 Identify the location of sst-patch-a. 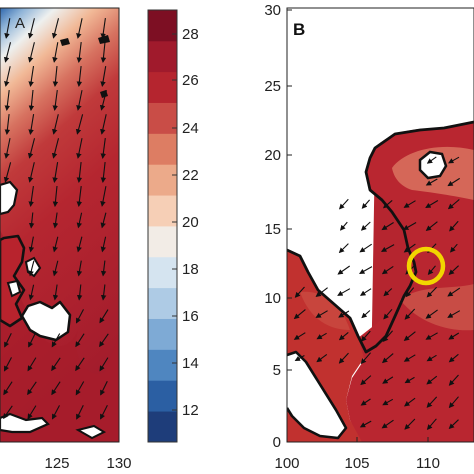
(59, 336).